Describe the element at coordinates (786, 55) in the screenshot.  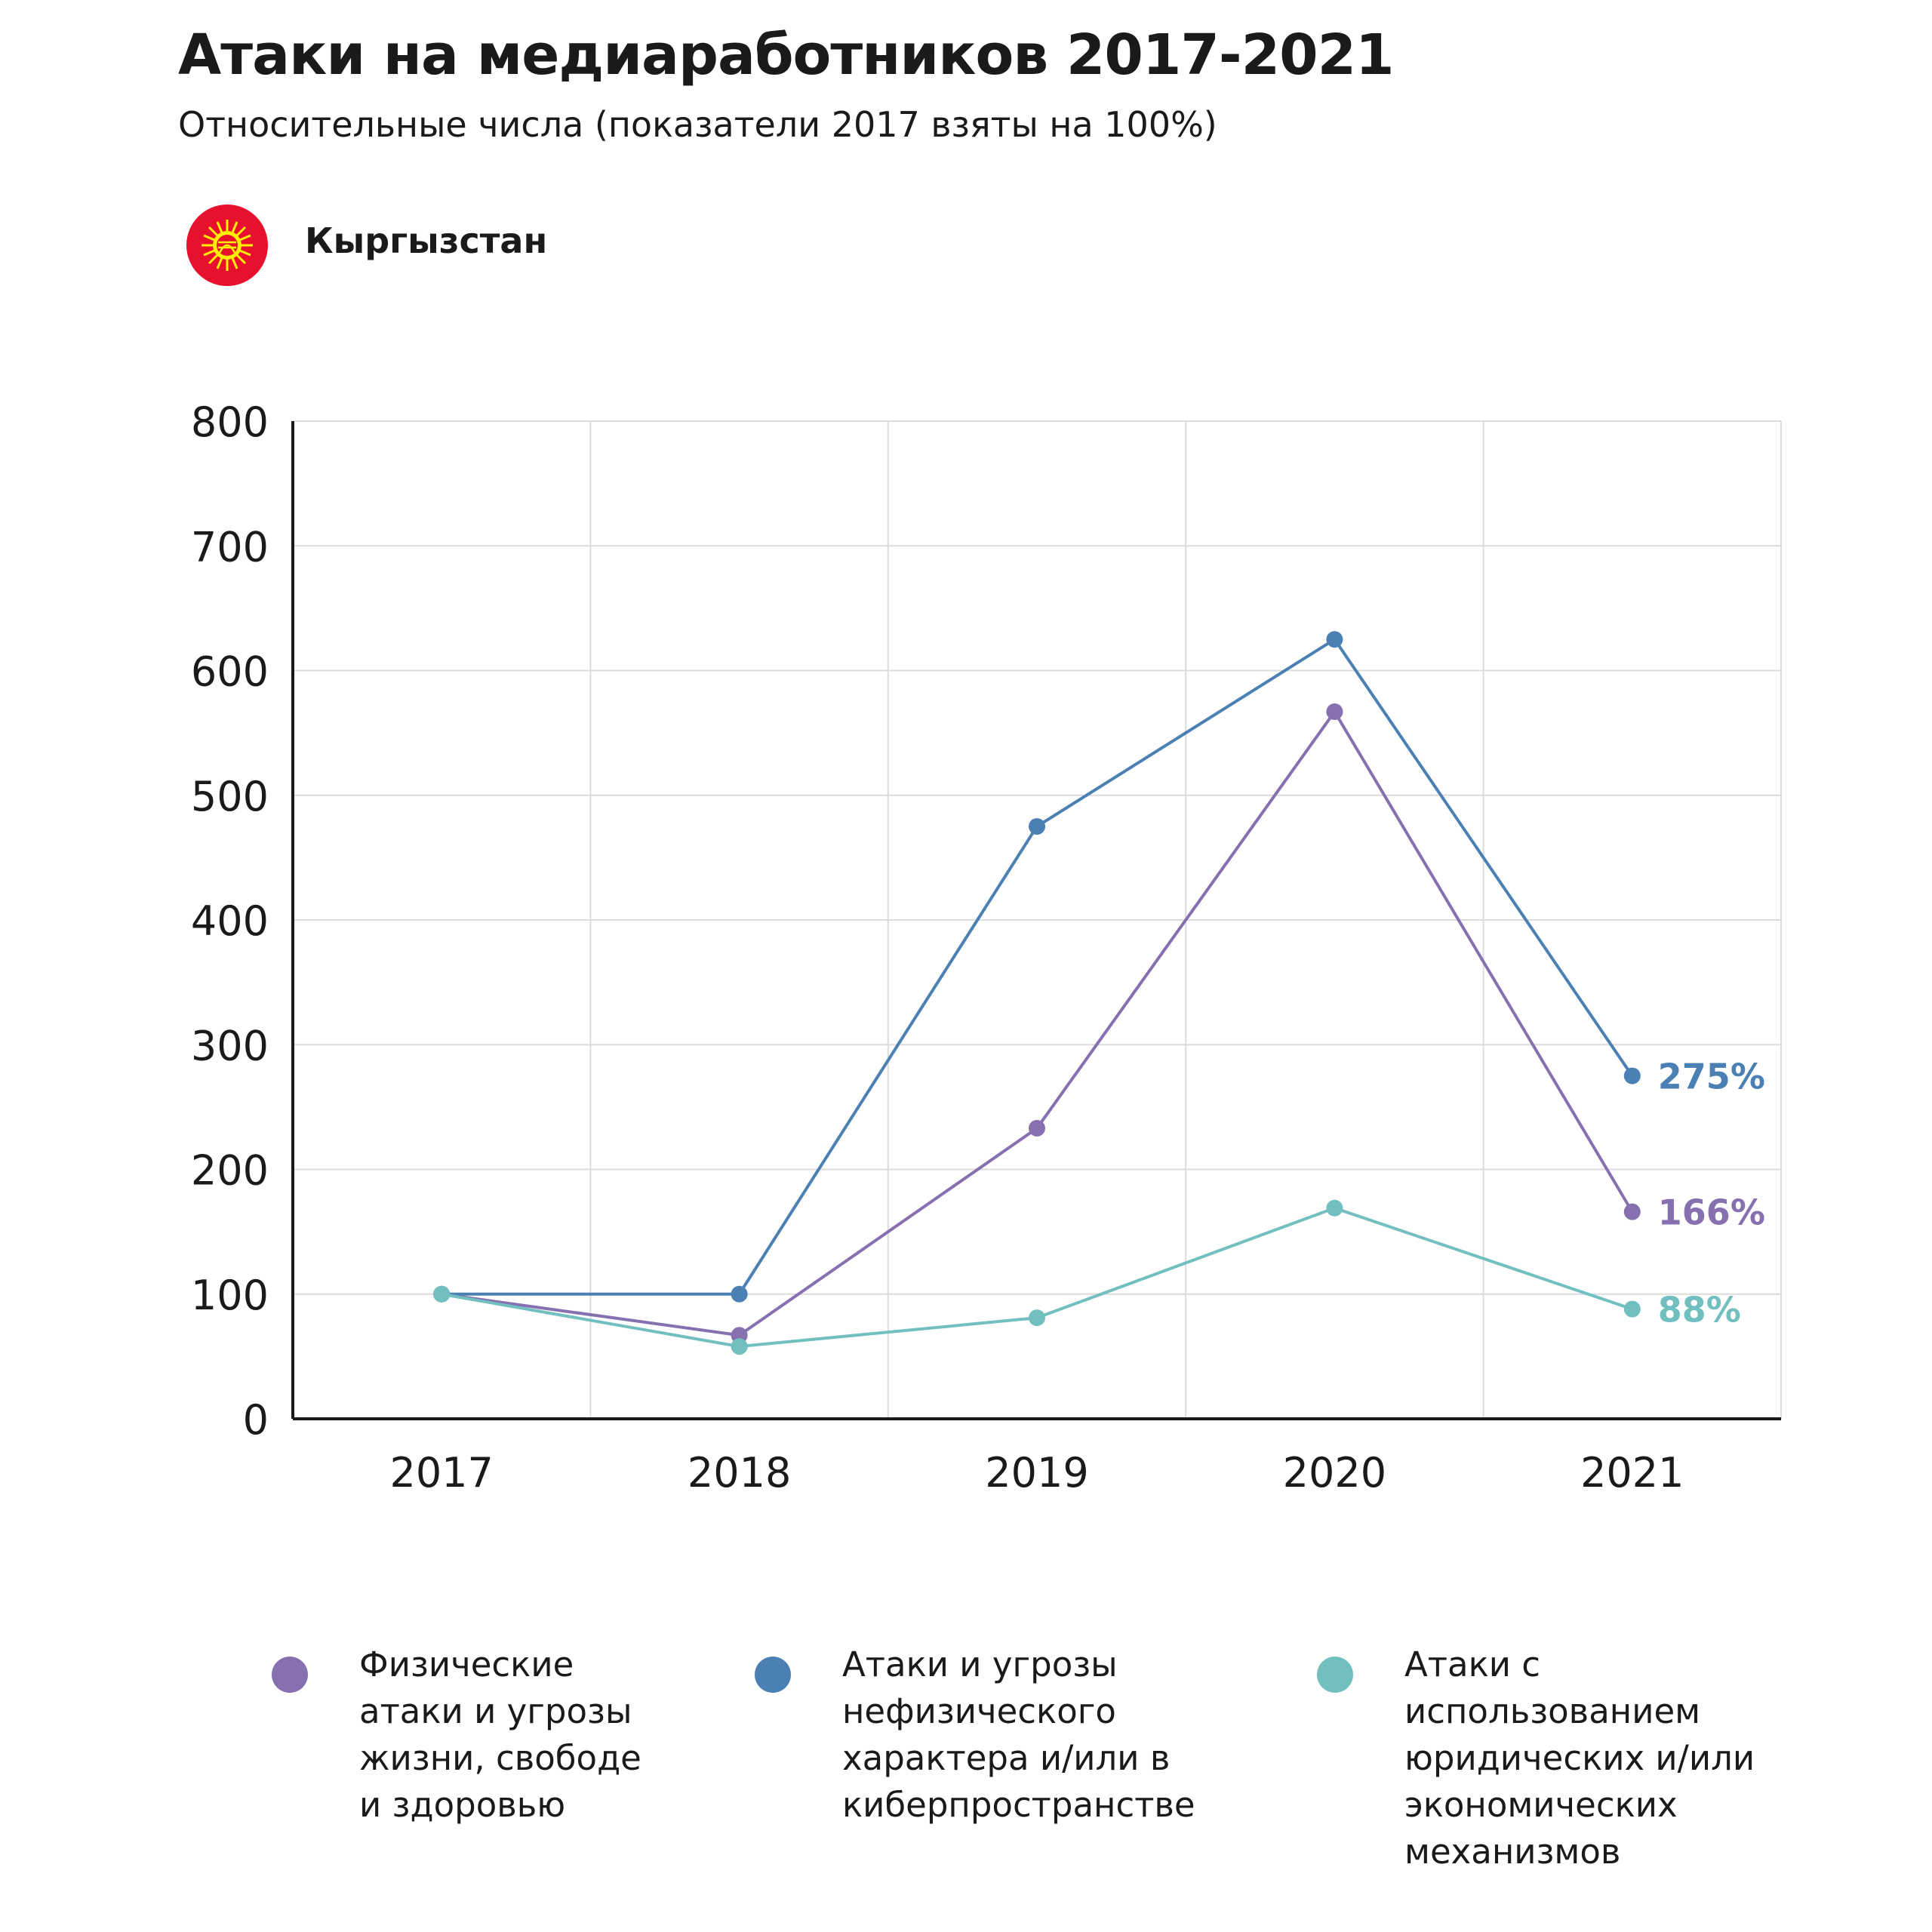
I see `chart-title: Атаки на медиаработников 2017-2021` at that location.